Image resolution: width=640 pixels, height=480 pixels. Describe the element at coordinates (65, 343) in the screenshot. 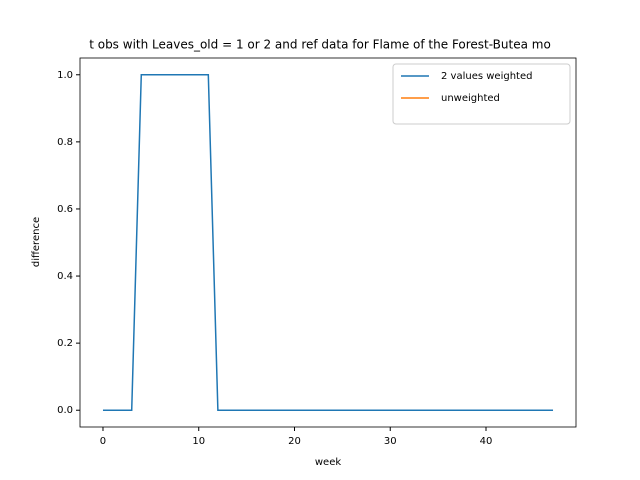

I see `y-tick-label: 0.2` at that location.